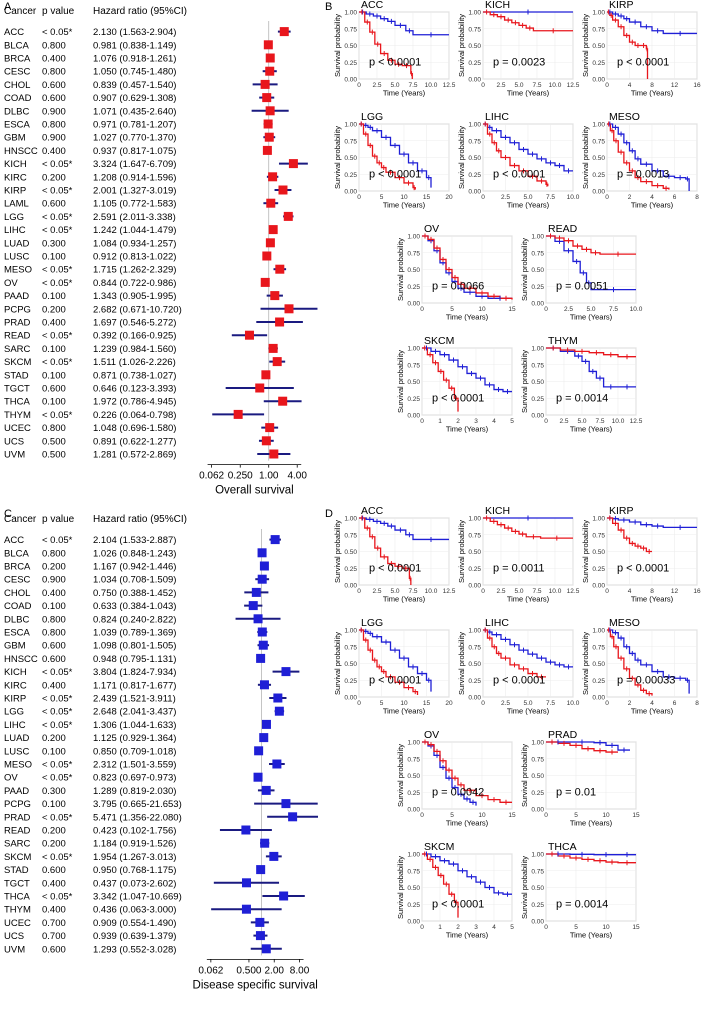 The width and height of the screenshot is (728, 1015). Describe the element at coordinates (14, 949) in the screenshot. I see `row-cancer: UVM` at that location.